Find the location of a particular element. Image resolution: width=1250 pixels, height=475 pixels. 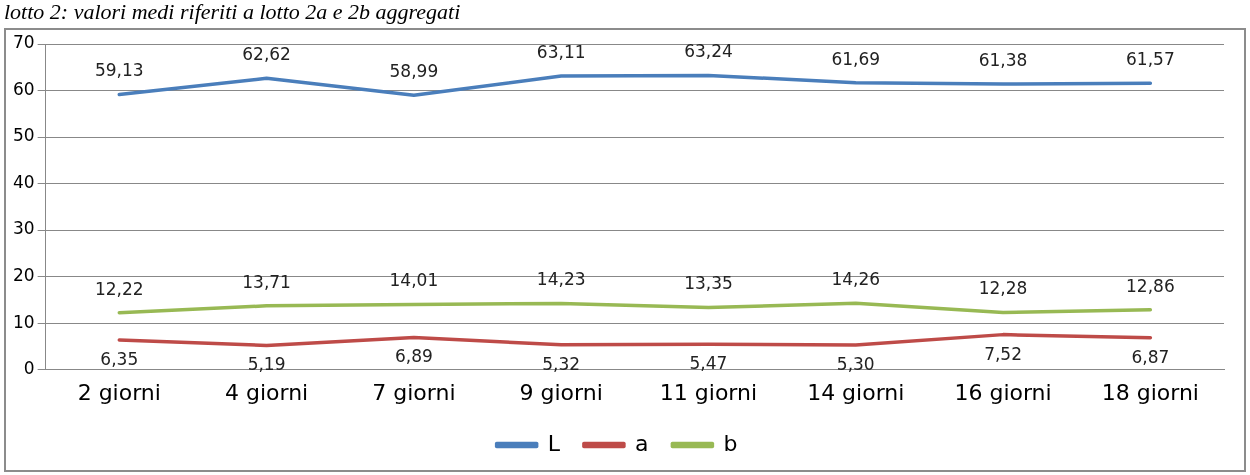

y-tick-label: 40 is located at coordinates (23, 181).